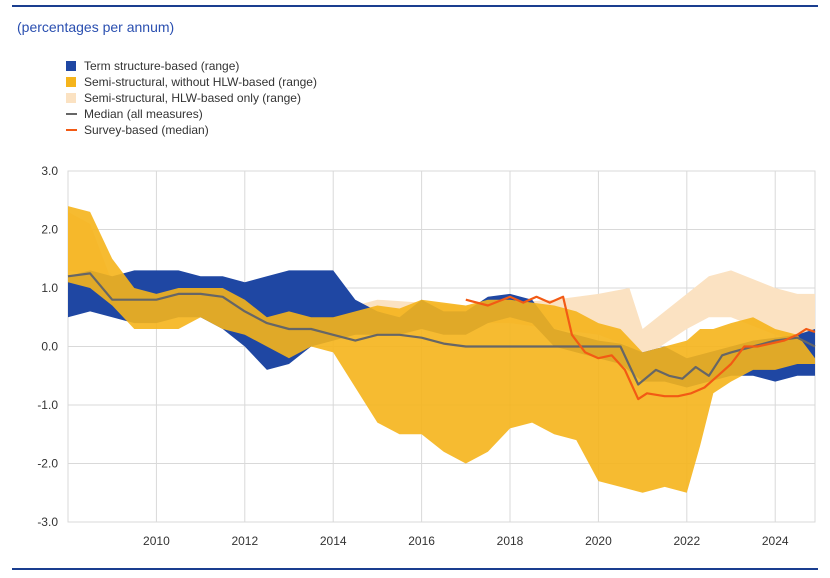  Describe the element at coordinates (143, 114) in the screenshot. I see `legend-label-median: Median (all measures)` at that location.